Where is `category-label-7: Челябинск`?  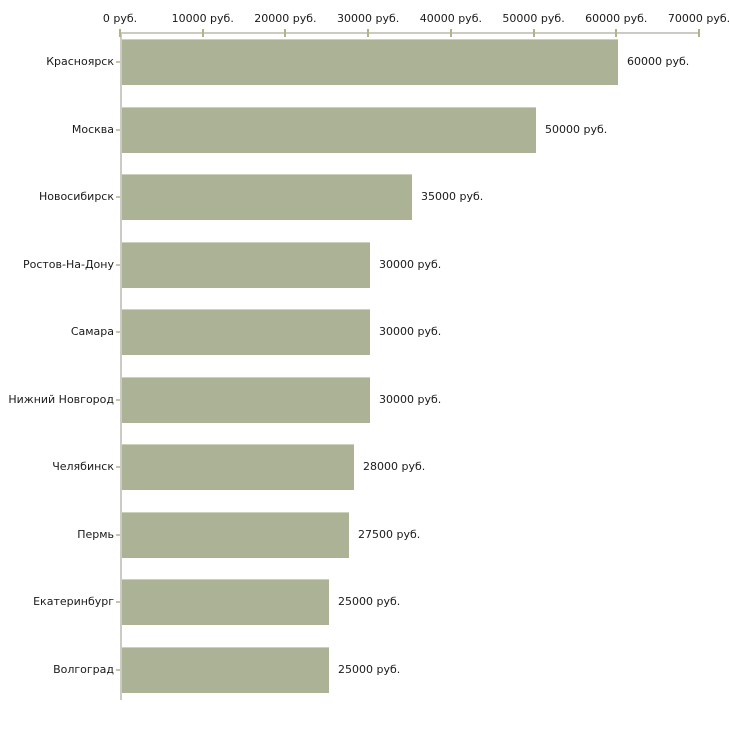 category-label-7: Челябинск is located at coordinates (83, 466).